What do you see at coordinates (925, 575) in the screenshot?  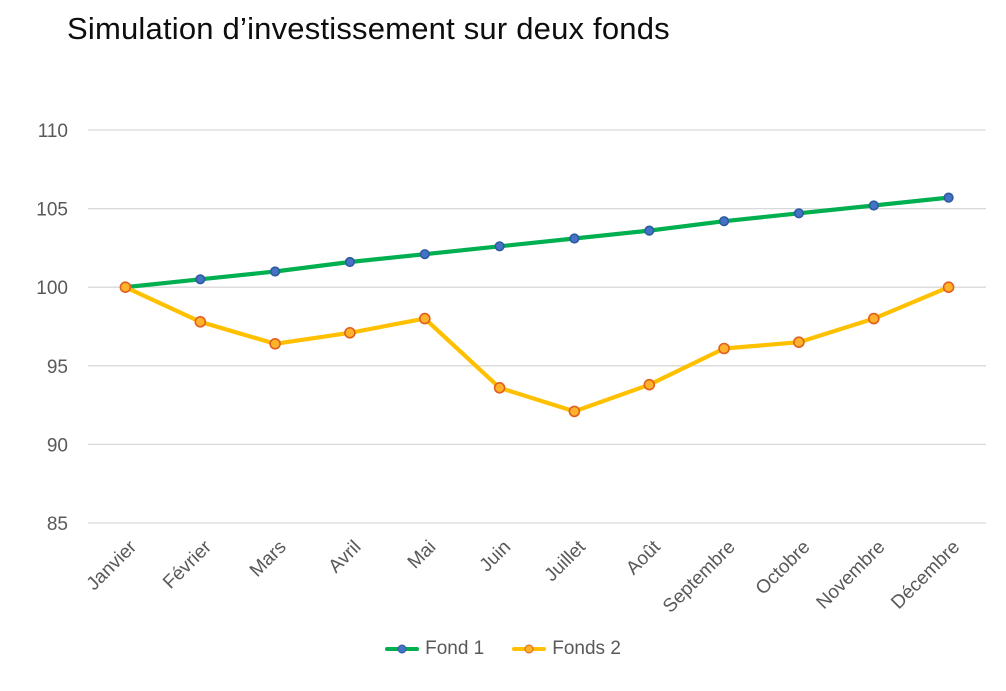 I see `x-axis-month-label: Décembre` at bounding box center [925, 575].